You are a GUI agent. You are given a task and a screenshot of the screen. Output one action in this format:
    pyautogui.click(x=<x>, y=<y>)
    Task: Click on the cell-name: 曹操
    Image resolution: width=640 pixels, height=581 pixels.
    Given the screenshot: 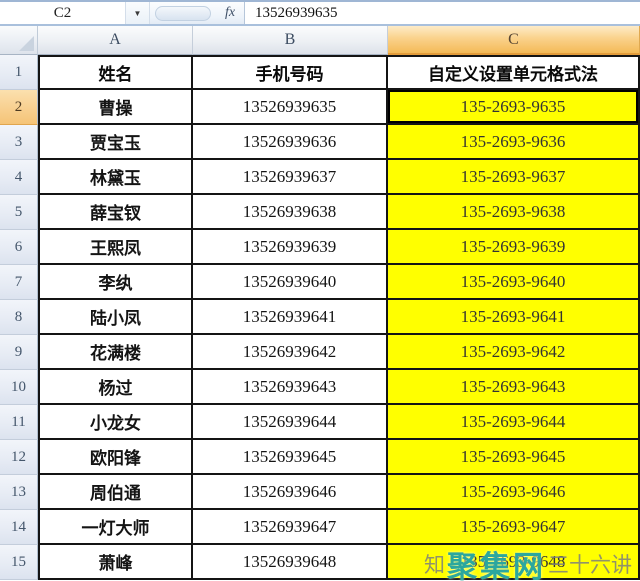 What is the action you would take?
    pyautogui.click(x=115, y=107)
    